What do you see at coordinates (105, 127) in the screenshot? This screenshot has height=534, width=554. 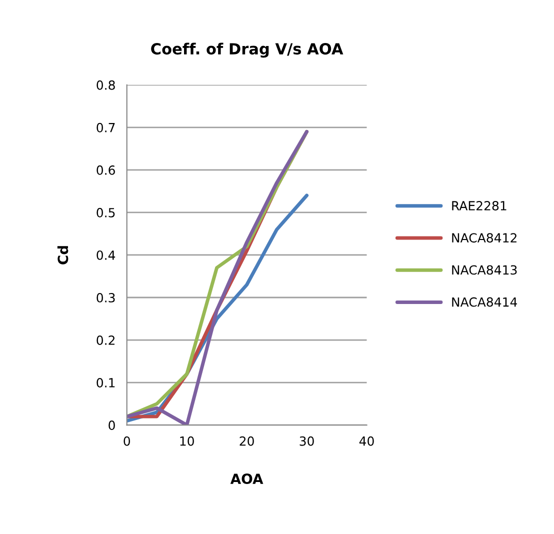 I see `y-tick-label: 0.7` at bounding box center [105, 127].